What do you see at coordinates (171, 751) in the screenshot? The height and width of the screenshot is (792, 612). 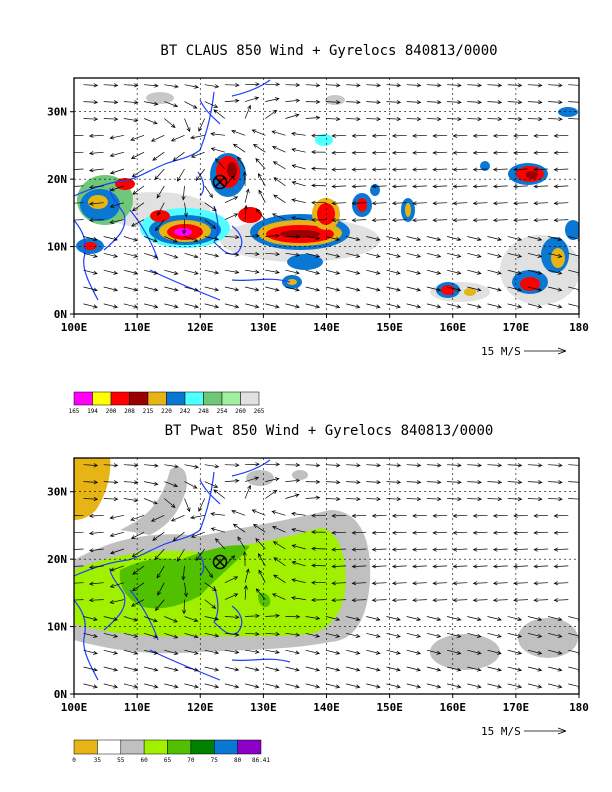 I see `colorbar-pwat: 0 35 55 60 65 70 75 80 86.41` at bounding box center [171, 751].